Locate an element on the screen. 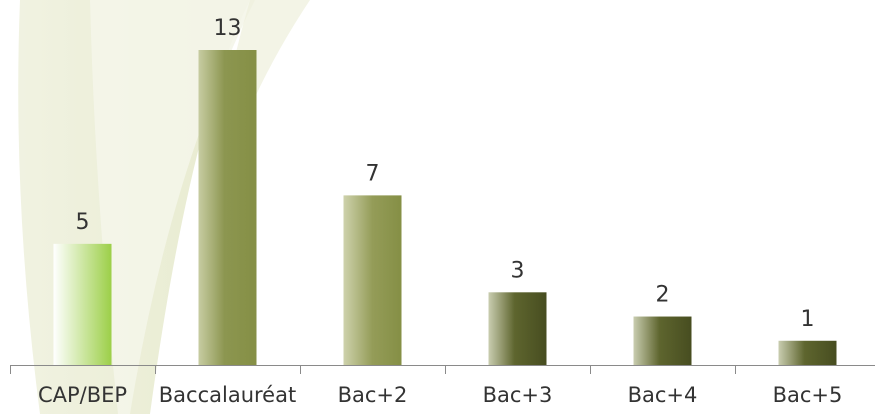  category-label-bac-plus-5: Bac+5 is located at coordinates (808, 395).